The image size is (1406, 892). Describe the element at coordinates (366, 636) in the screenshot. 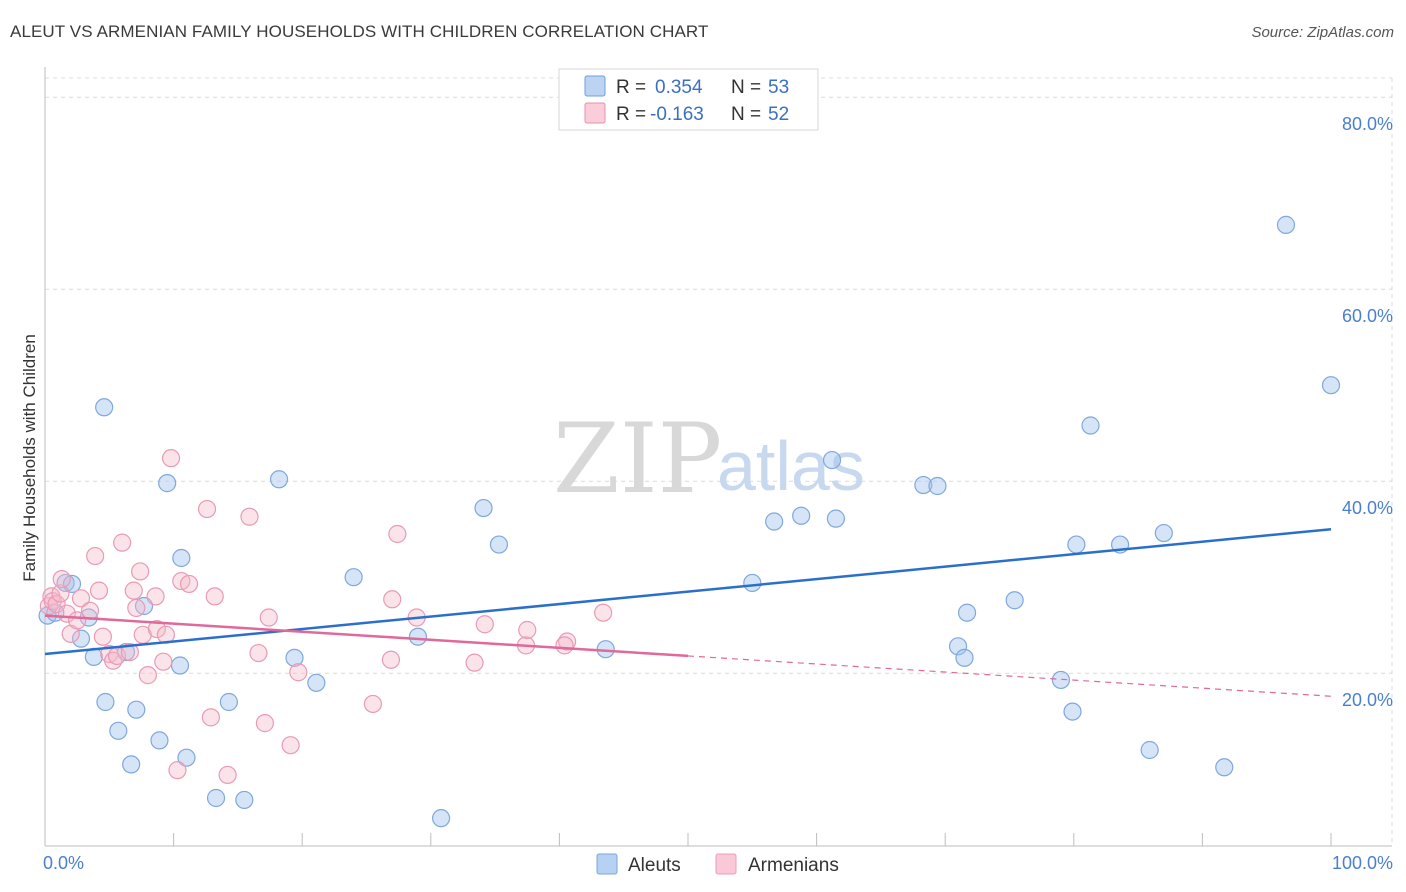

I see `armenian-trend-line` at that location.